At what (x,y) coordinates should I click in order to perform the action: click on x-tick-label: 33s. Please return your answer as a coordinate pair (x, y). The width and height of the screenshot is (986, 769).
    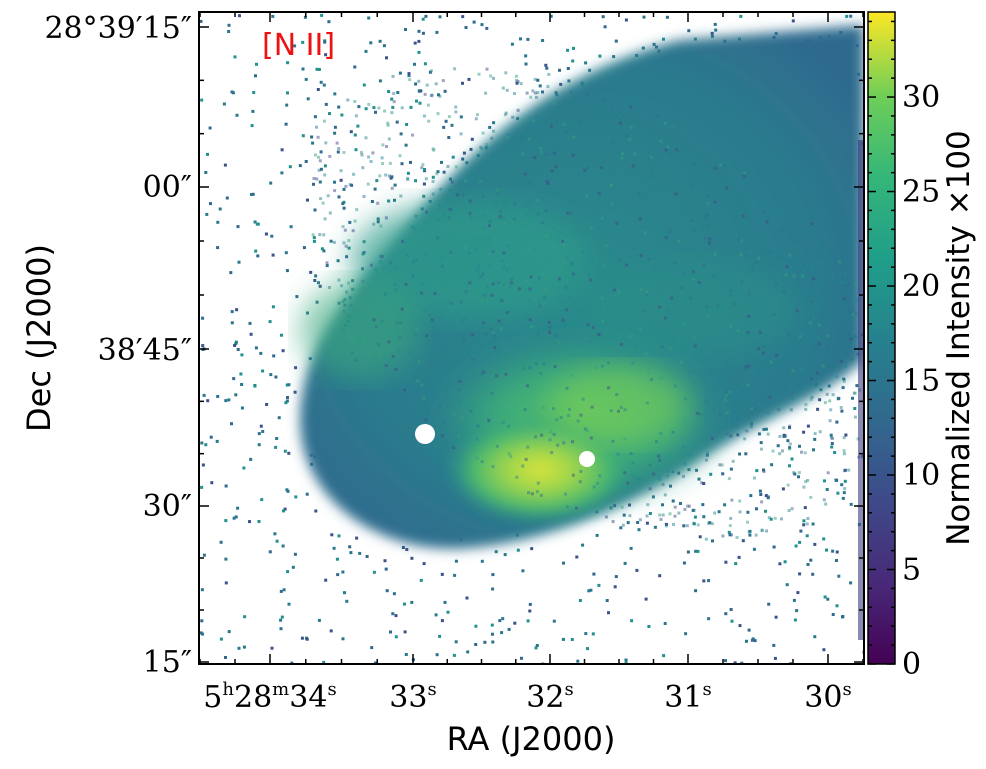
    Looking at the image, I should click on (412, 697).